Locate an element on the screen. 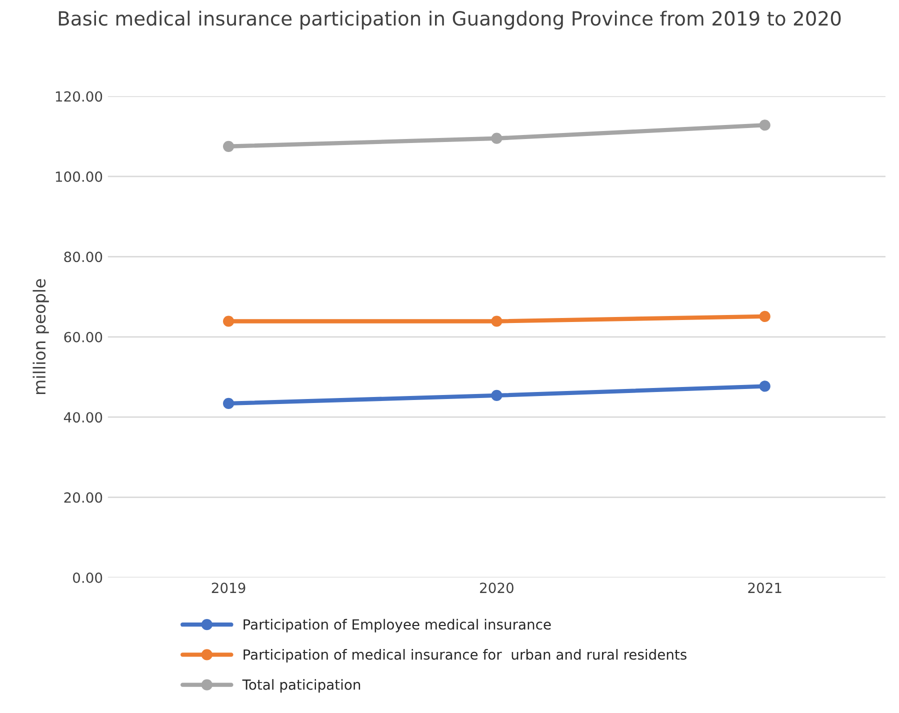 The width and height of the screenshot is (899, 713). legend-label: Participation of medical insurance for urban and rural residents is located at coordinates (465, 655).